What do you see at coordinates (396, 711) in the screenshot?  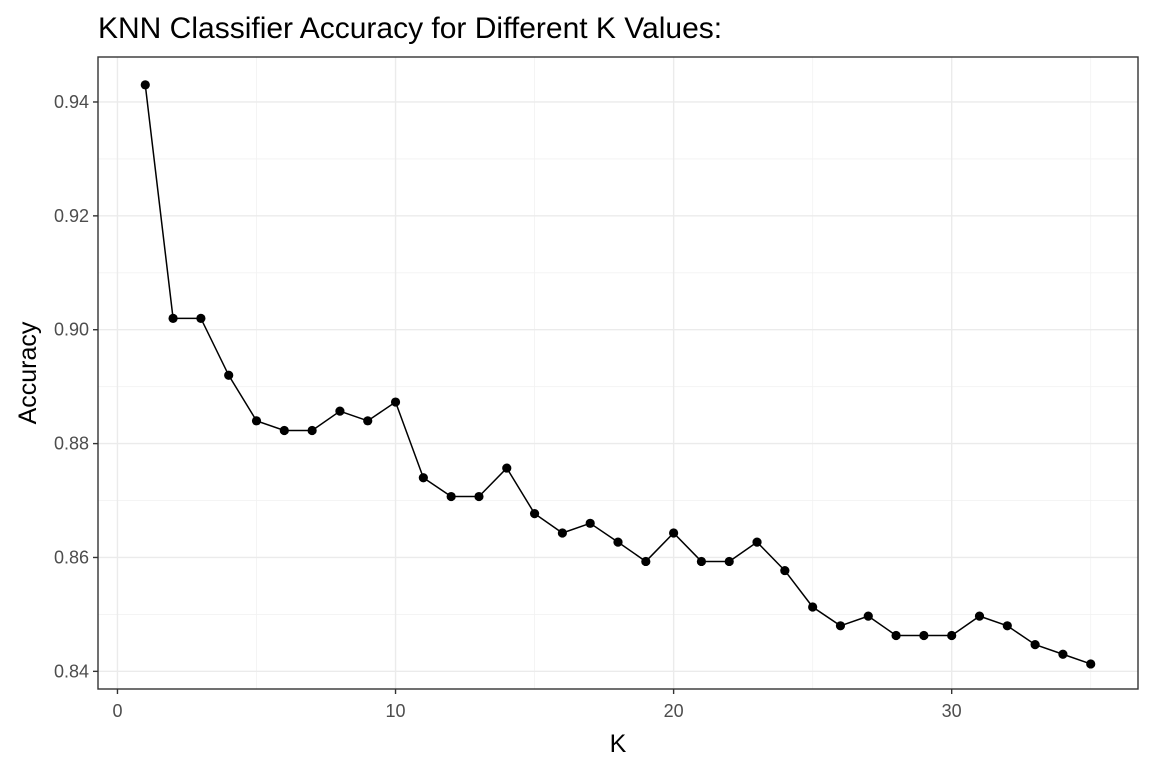 I see `x-tick-label: 10` at bounding box center [396, 711].